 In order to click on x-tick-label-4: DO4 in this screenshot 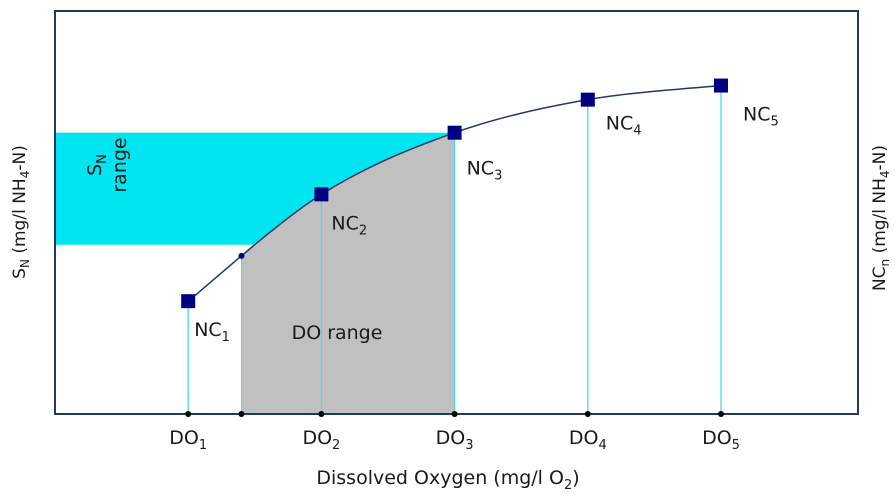, I will do `click(588, 440)`.